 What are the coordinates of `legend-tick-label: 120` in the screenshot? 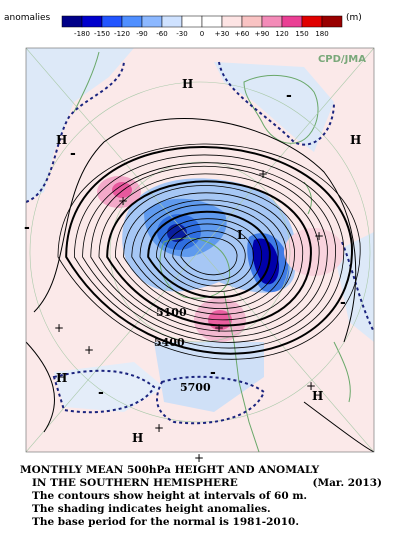 It's located at (281, 34).